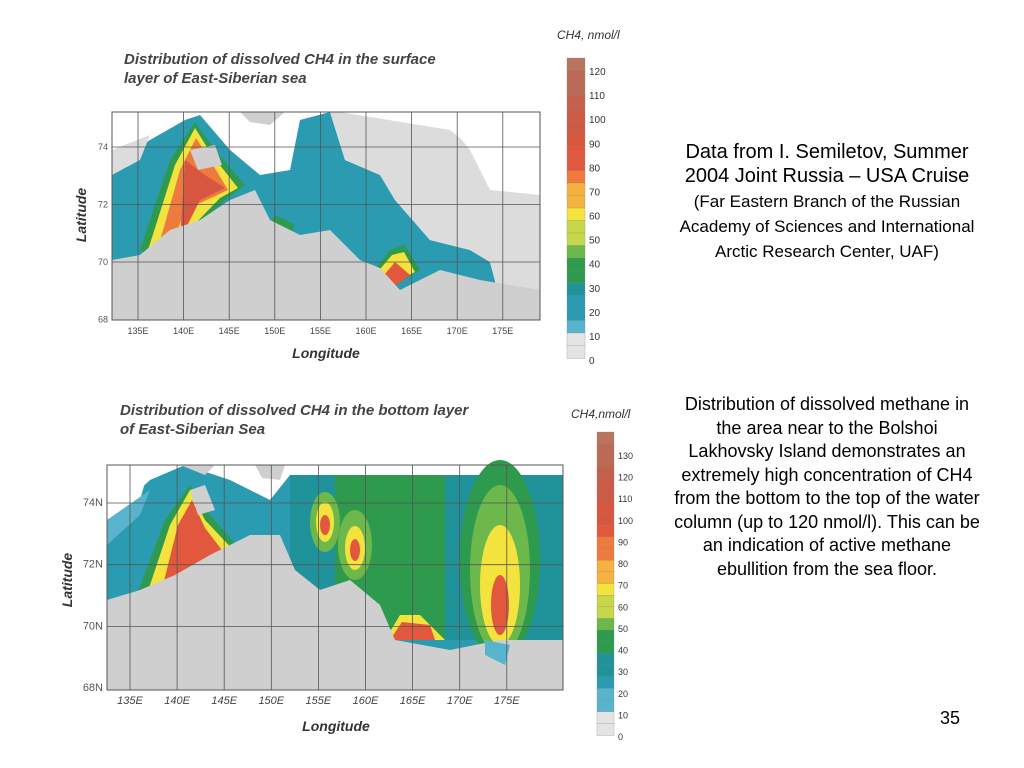 The width and height of the screenshot is (1024, 768). Describe the element at coordinates (93, 565) in the screenshot. I see `lat-tick-label: 72N` at that location.